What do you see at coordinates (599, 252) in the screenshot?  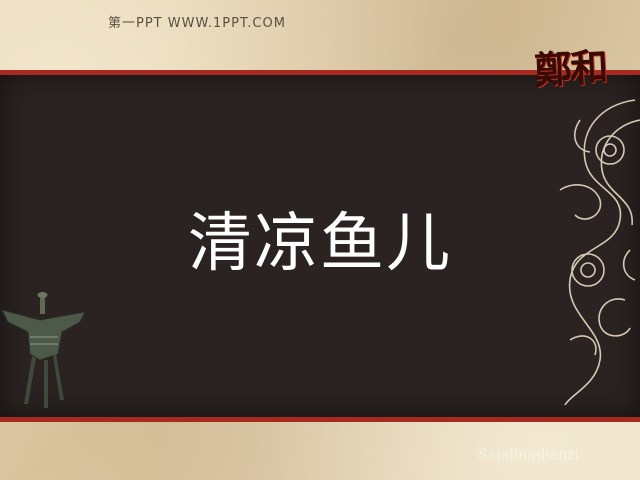 I see `dragon-ornament-icon` at bounding box center [599, 252].